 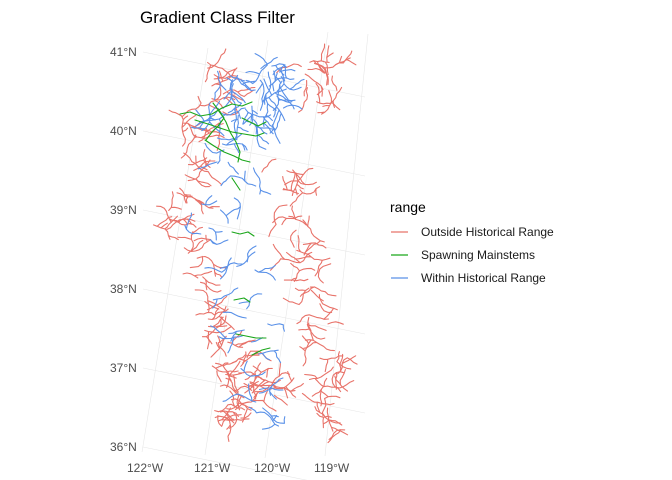 What do you see at coordinates (487, 232) in the screenshot?
I see `legend-label-outside: Outside Historical Range` at bounding box center [487, 232].